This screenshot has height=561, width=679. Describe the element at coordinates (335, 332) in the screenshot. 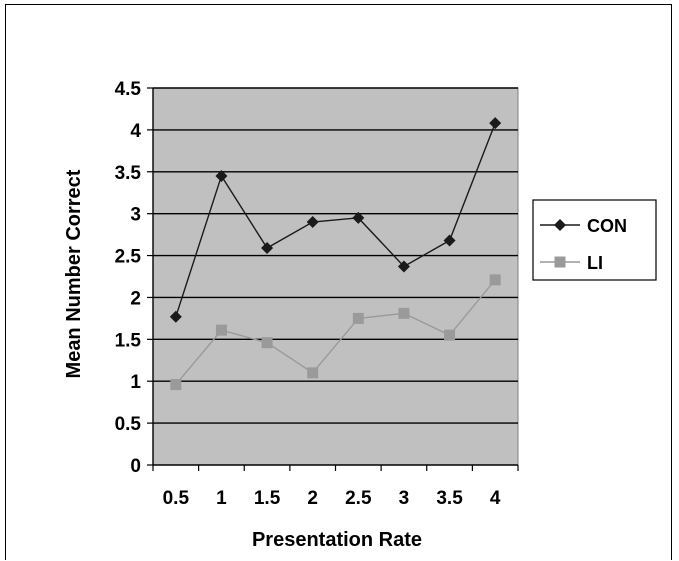

I see `series-line-li` at that location.